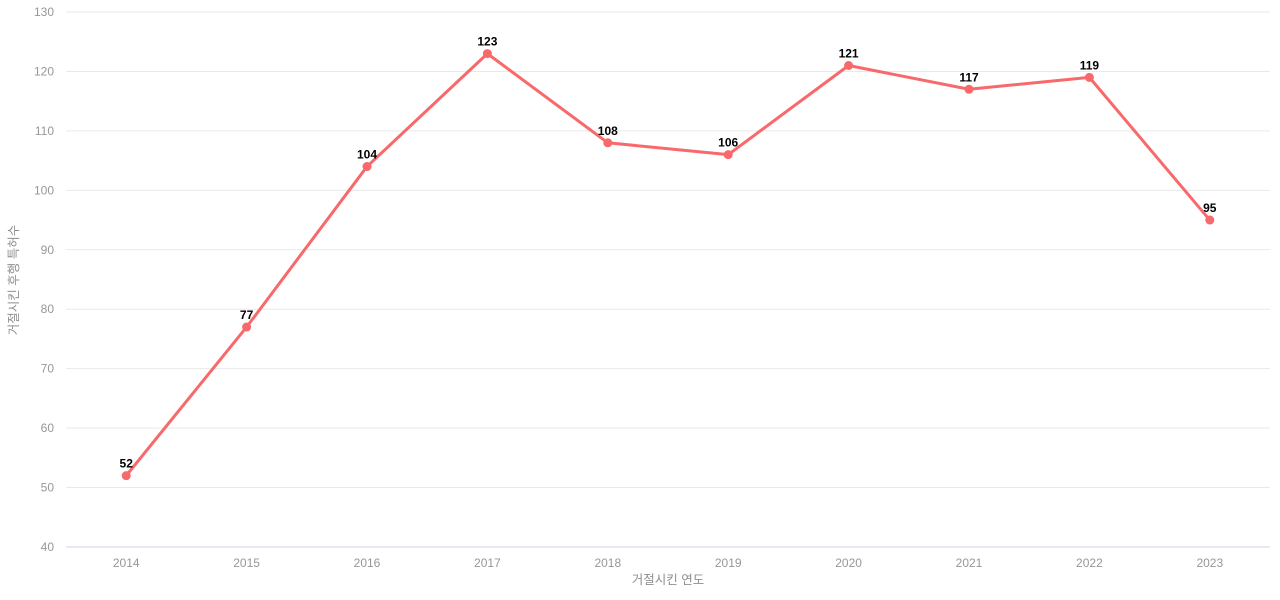 This screenshot has height=600, width=1280. What do you see at coordinates (44, 131) in the screenshot?
I see `y-tick-label: 110` at bounding box center [44, 131].